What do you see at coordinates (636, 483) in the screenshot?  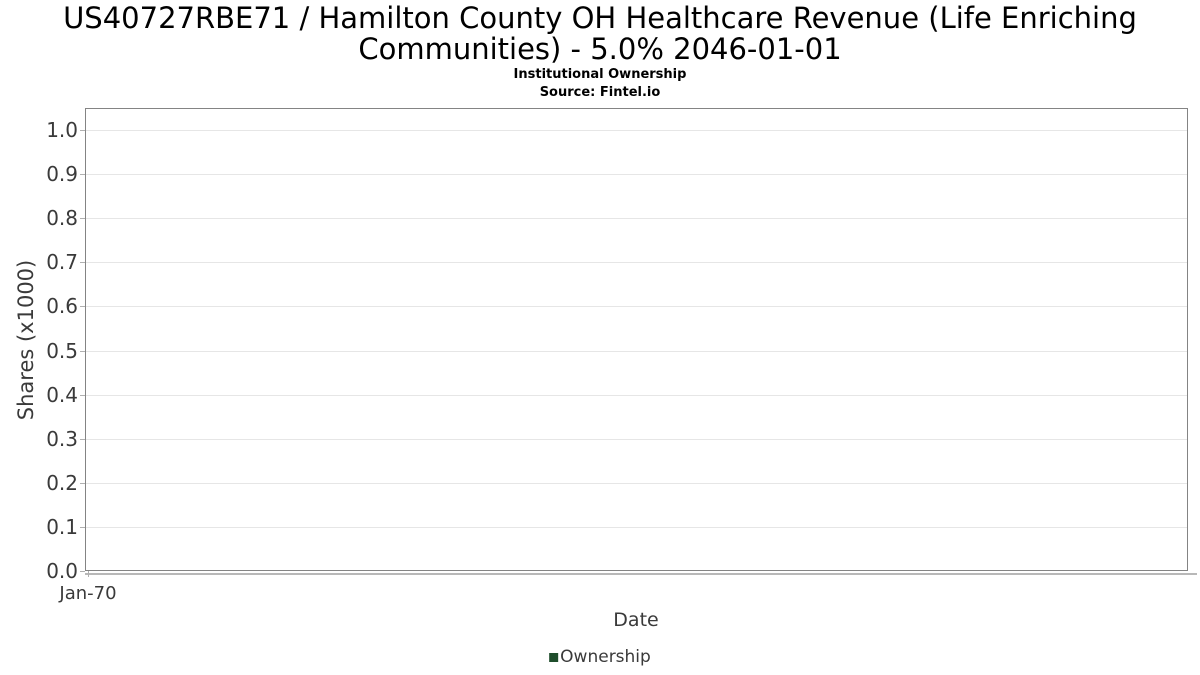 I see `gridline-y-0.2` at bounding box center [636, 483].